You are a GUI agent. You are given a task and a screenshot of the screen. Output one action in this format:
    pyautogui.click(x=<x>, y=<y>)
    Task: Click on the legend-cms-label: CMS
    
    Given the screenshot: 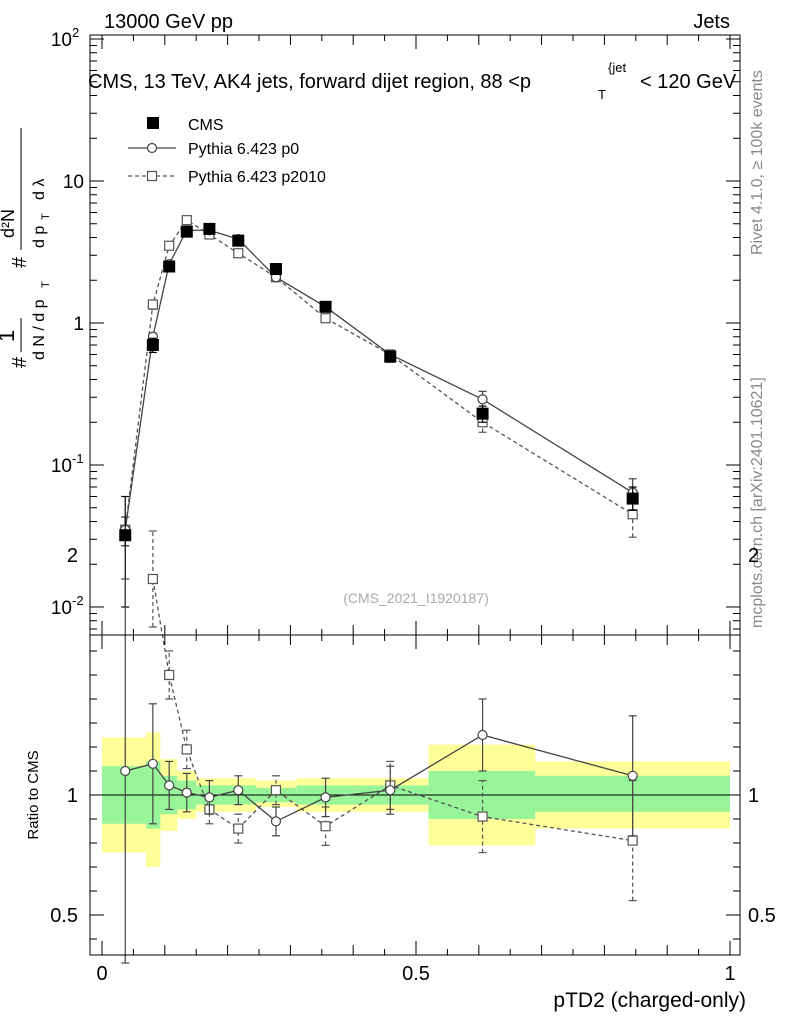 What is the action you would take?
    pyautogui.click(x=206, y=125)
    